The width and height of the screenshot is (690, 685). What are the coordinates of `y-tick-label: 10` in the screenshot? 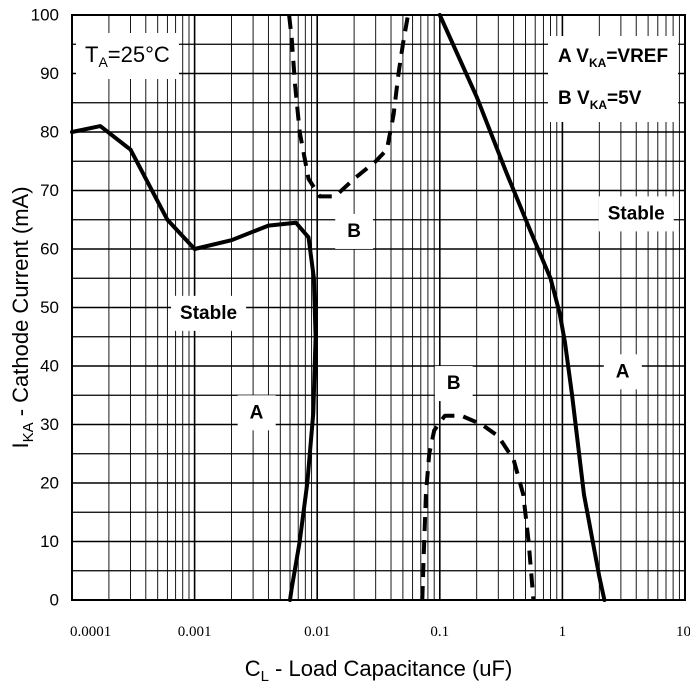 It's located at (49, 541).